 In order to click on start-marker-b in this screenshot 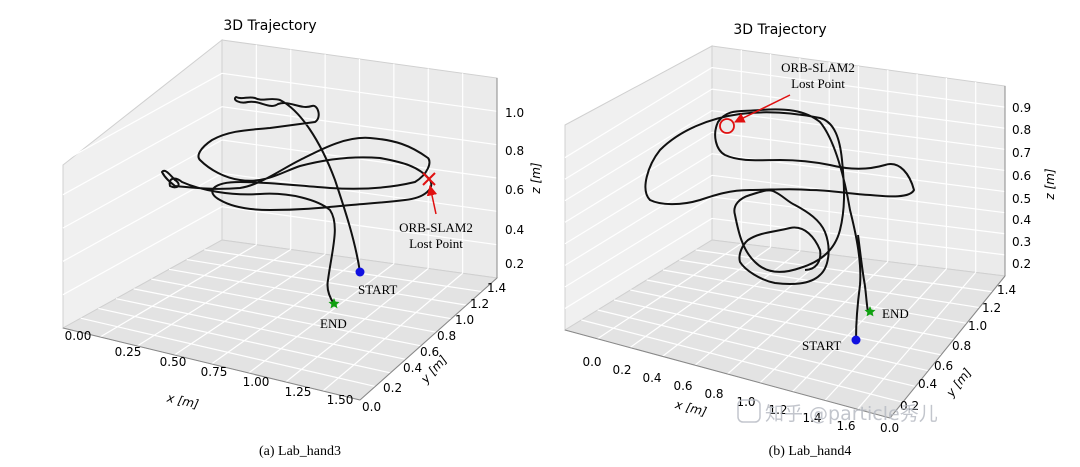, I will do `click(856, 340)`.